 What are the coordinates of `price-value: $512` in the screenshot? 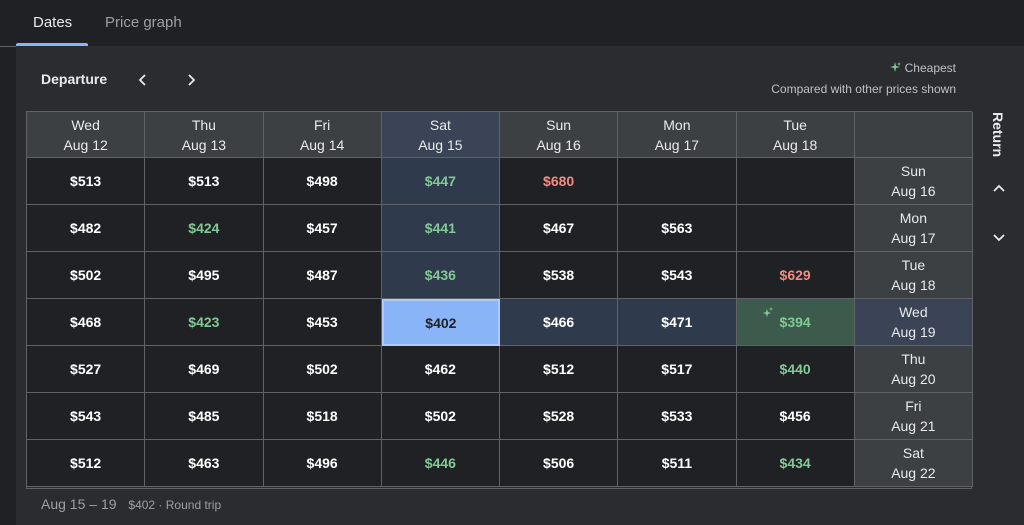 It's located at (86, 463).